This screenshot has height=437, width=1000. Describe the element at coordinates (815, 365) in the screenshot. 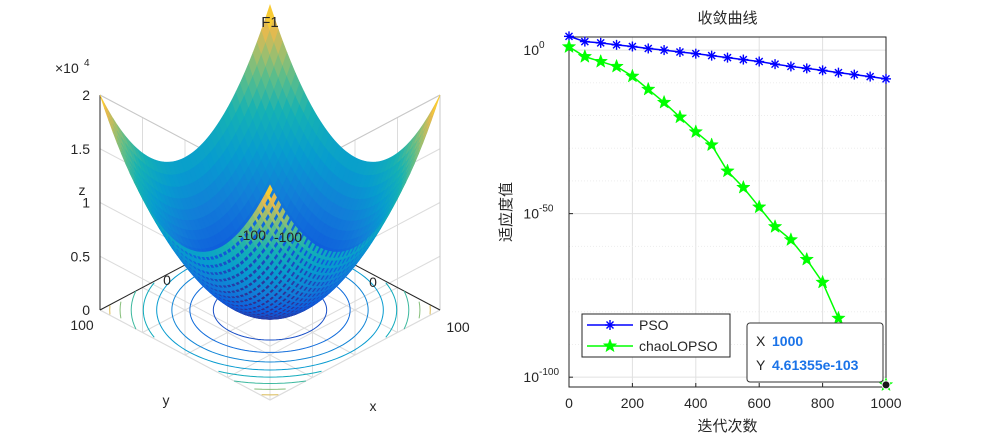

I see `datatip-y-value: 4.61355e-103` at that location.